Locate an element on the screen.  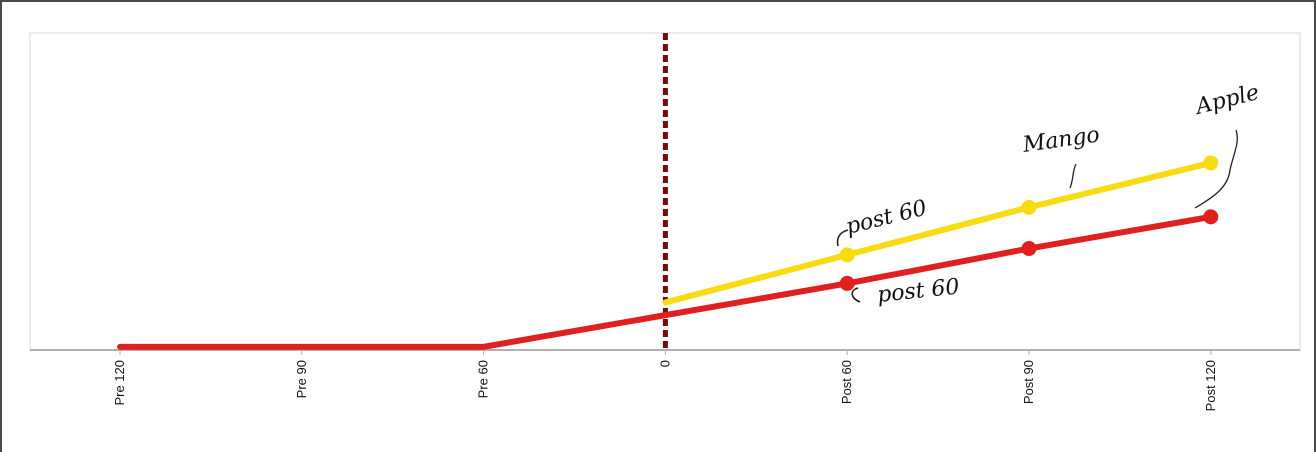
x-tick-label: Post 120 is located at coordinates (1210, 385).